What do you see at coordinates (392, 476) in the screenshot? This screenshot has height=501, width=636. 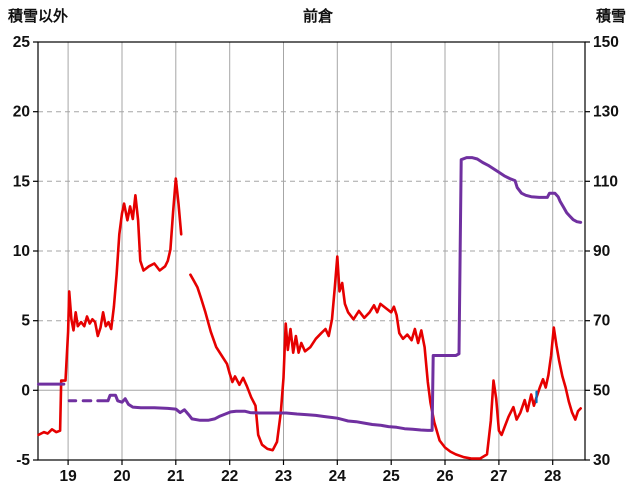 I see `x-tick-label: 25` at bounding box center [392, 476].